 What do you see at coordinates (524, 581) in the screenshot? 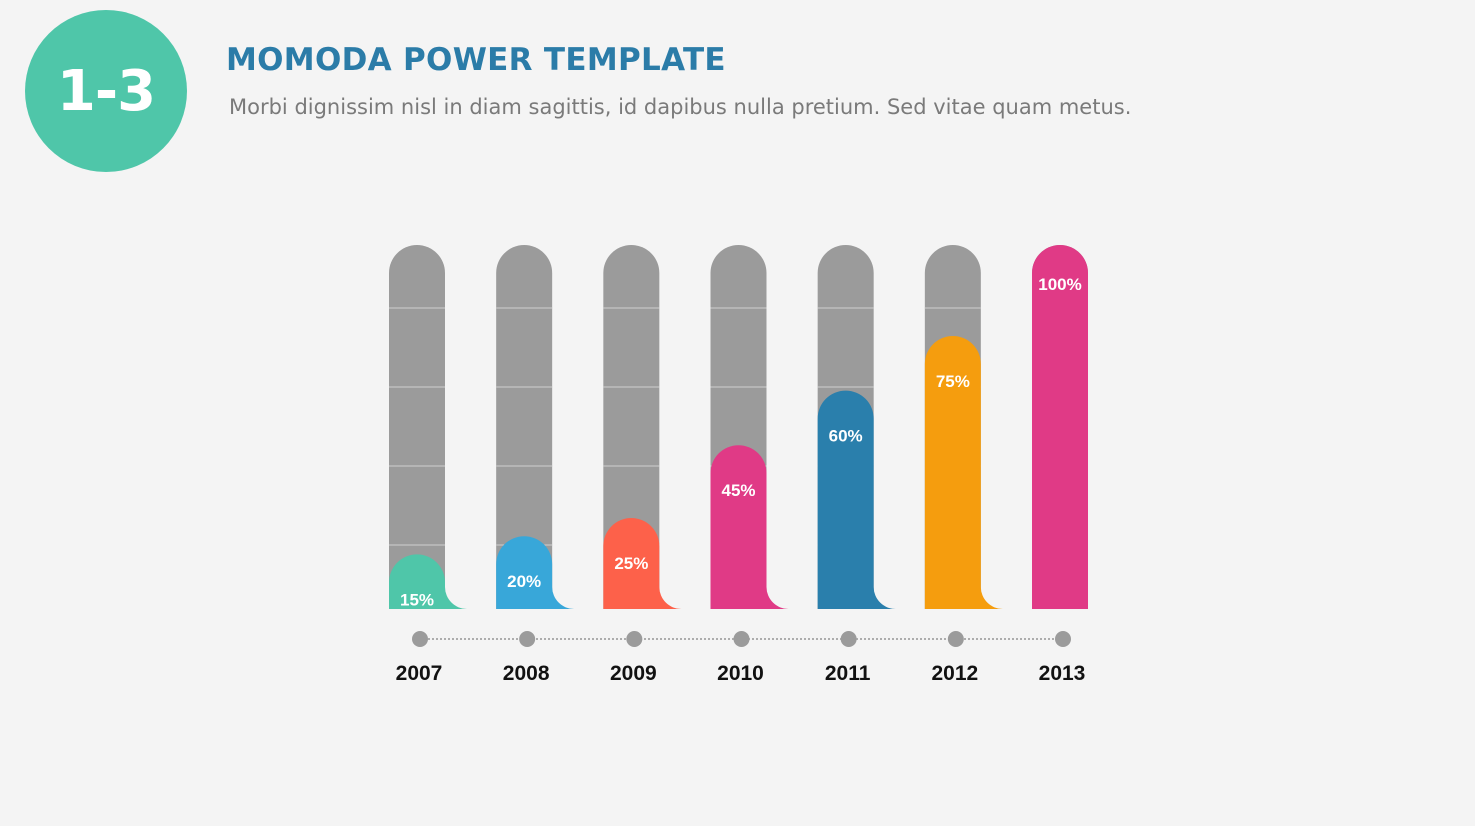
I see `value-label-2008: 20%` at bounding box center [524, 581].